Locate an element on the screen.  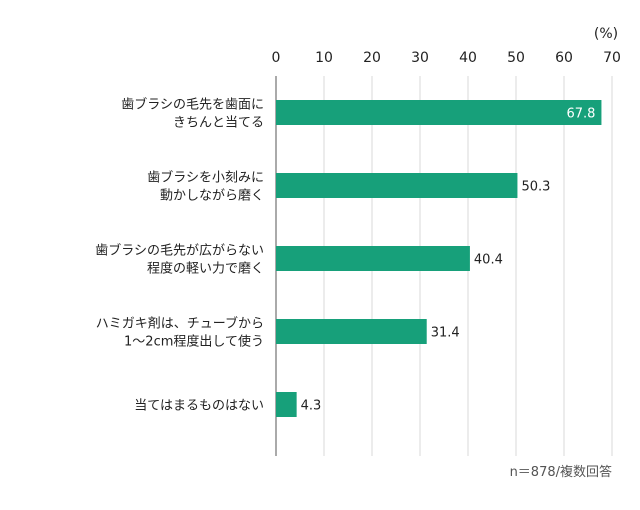
tick-label-70: 70 is located at coordinates (612, 58).